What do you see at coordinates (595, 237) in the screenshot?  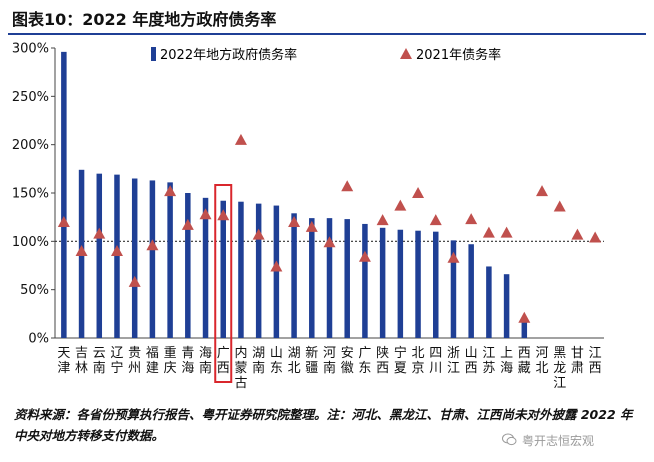 I see `marker-江西` at bounding box center [595, 237].